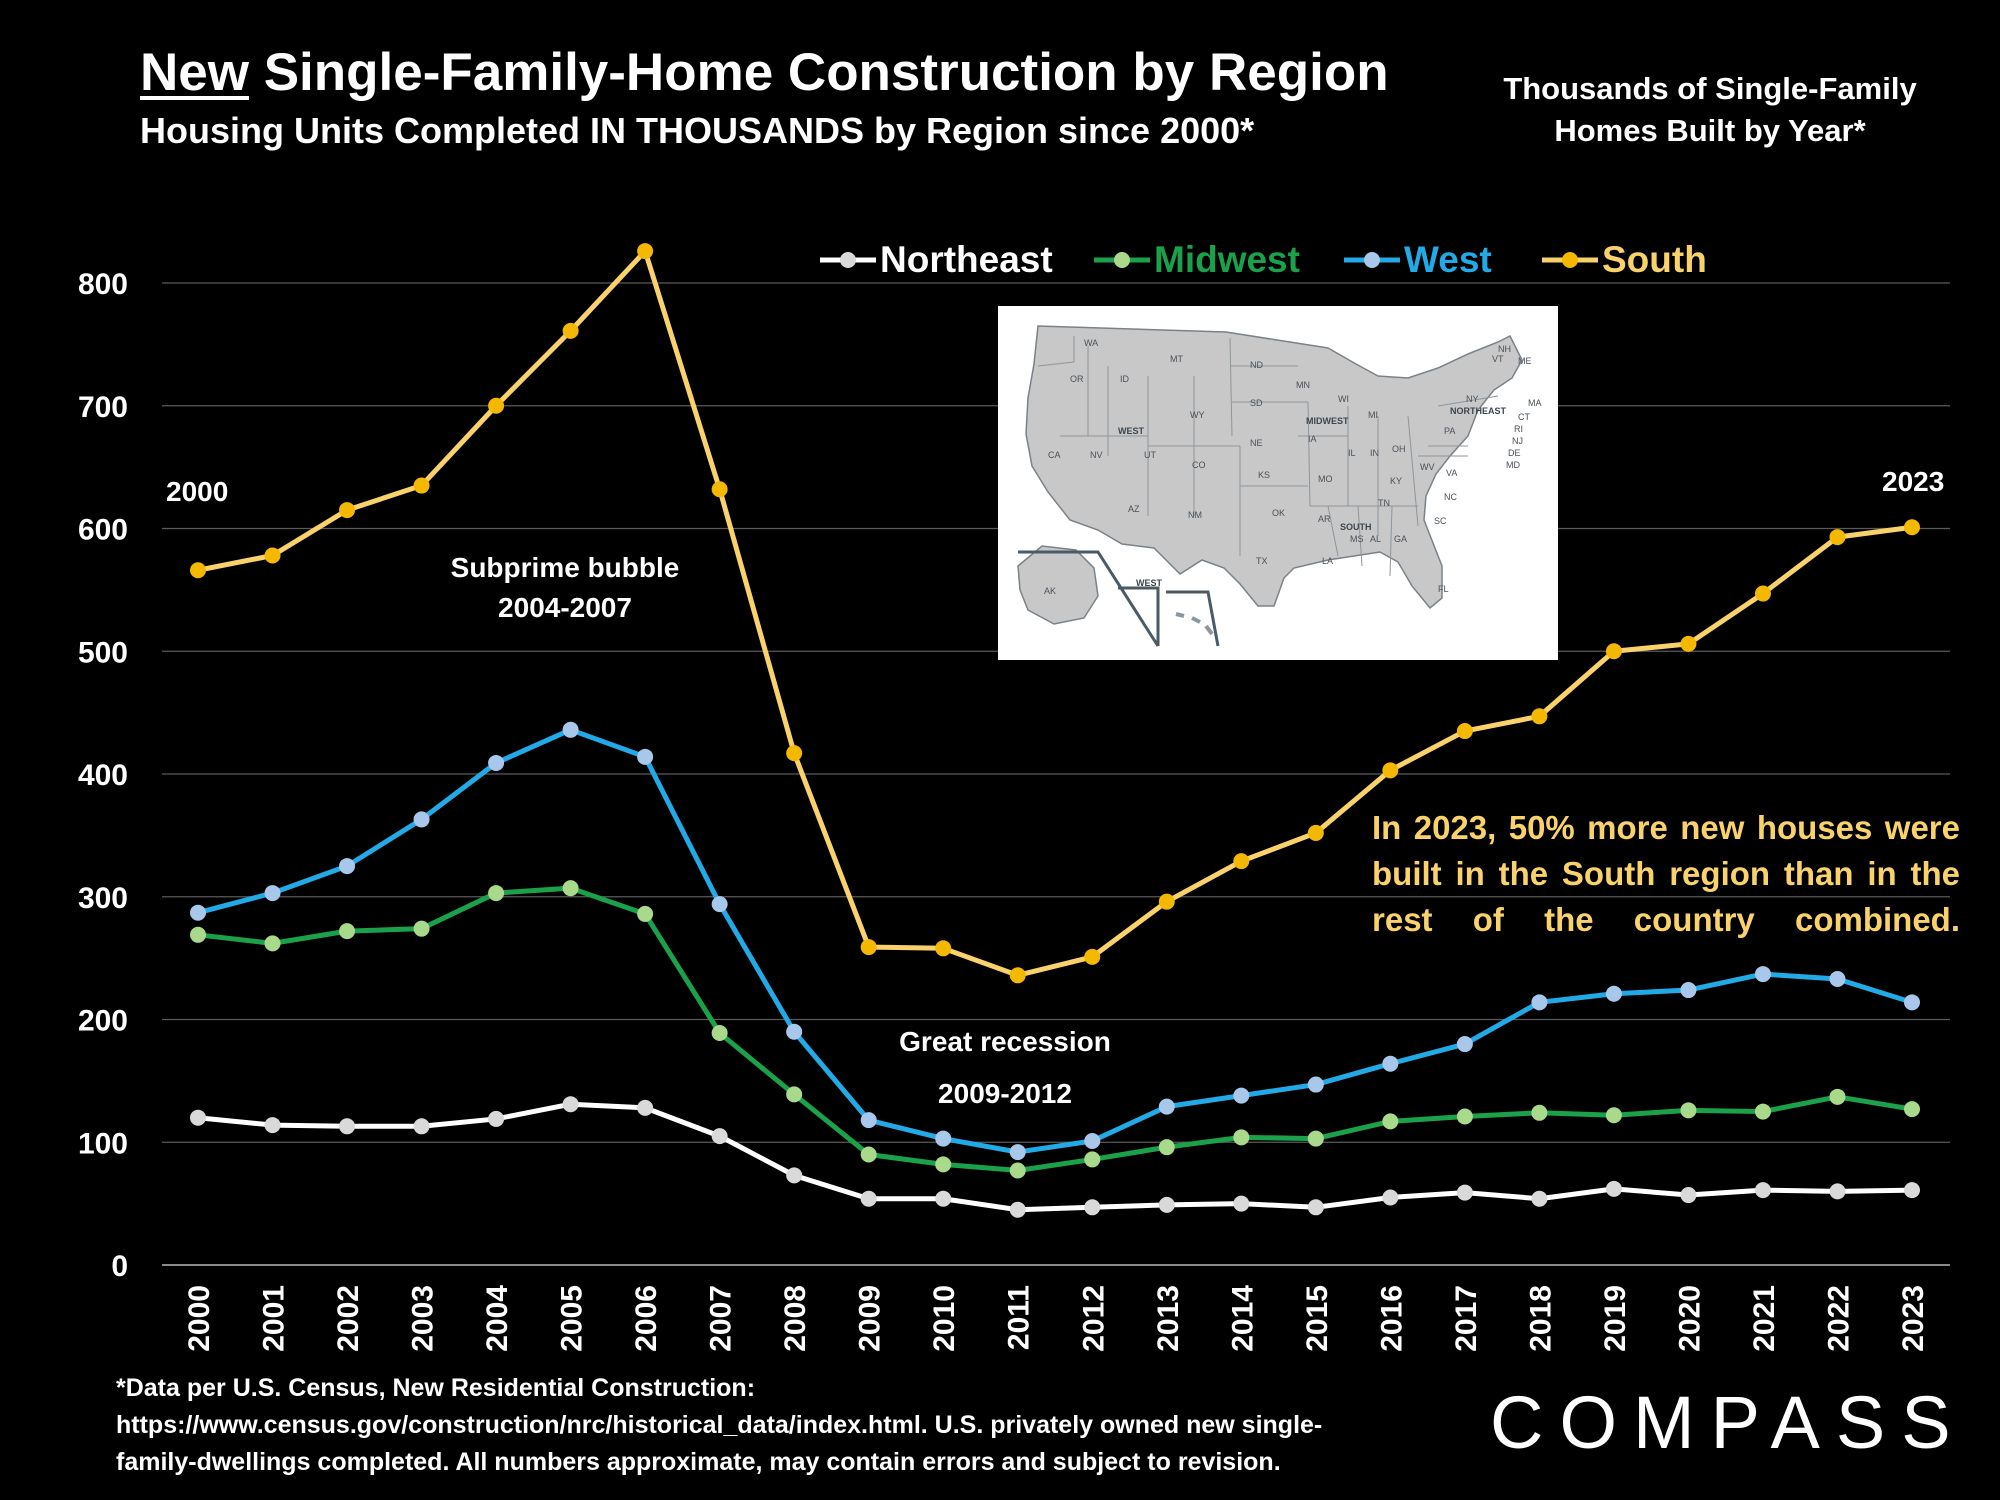 Image resolution: width=2000 pixels, height=1500 pixels. Describe the element at coordinates (272, 555) in the screenshot. I see `point-south-2001` at that location.